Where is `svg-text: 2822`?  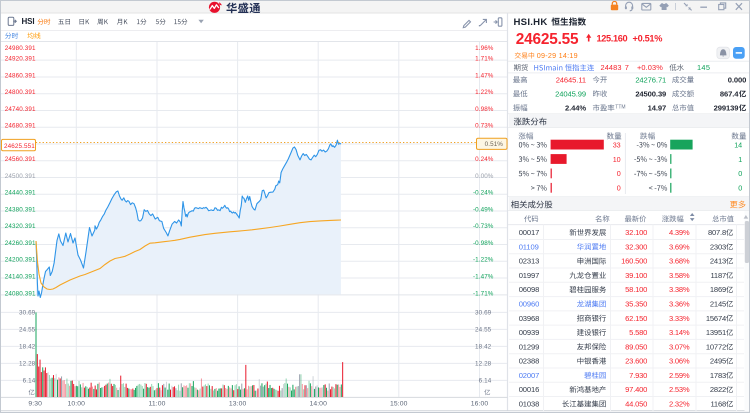 svg-text: 2822 is located at coordinates (718, 389).